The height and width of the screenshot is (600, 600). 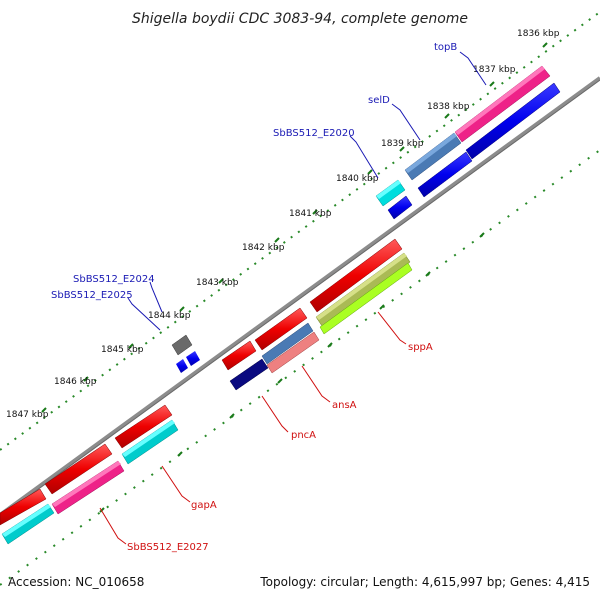 I want to click on tick-label: 1845 kbp, so click(x=122, y=350).